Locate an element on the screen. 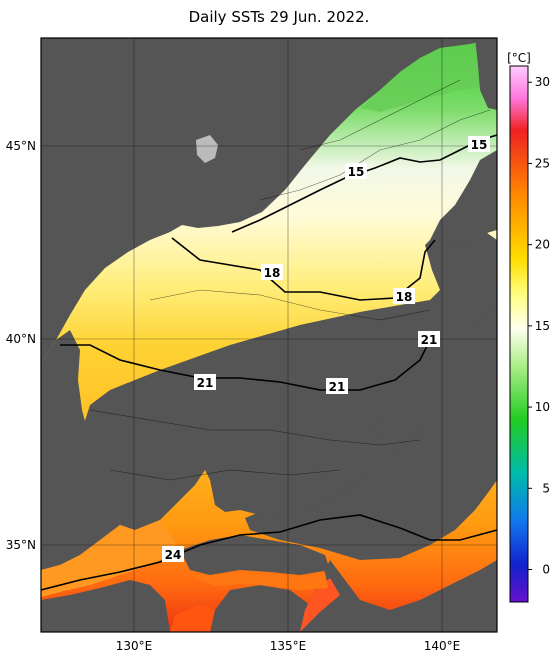 This screenshot has width=558, height=657. colorbar-tick-label: 0 is located at coordinates (546, 570).